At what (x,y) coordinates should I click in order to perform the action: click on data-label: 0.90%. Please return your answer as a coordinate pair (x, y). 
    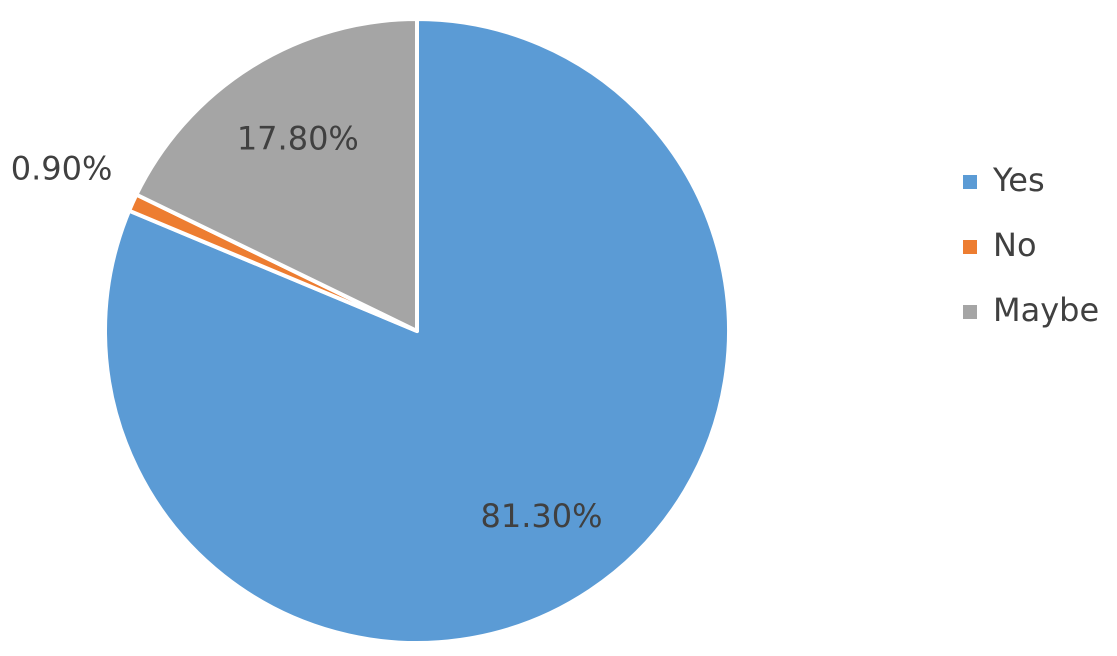
    Looking at the image, I should click on (62, 169).